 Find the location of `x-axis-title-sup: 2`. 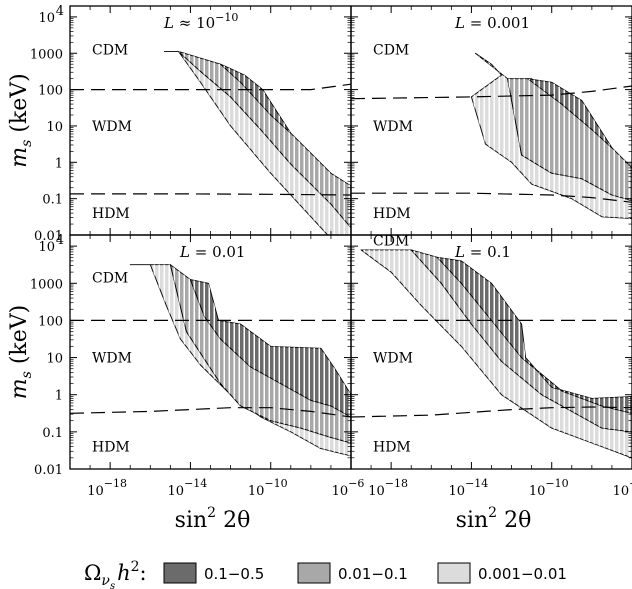

x-axis-title-sup: 2 is located at coordinates (492, 513).